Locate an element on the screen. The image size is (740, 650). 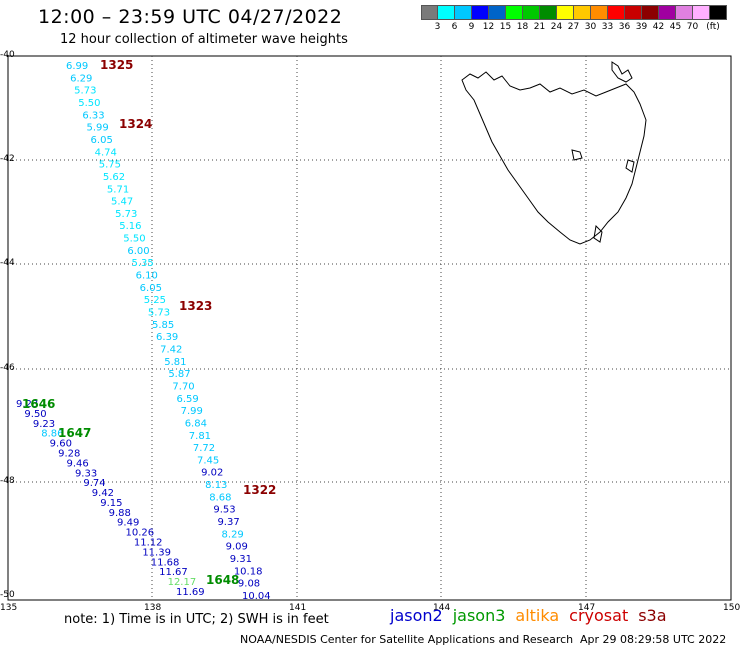
legend-label: 42 is located at coordinates (658, 27).